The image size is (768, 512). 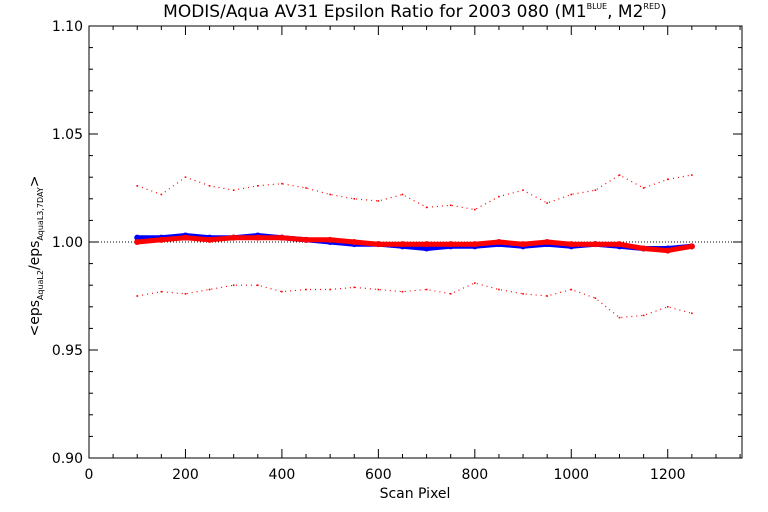 What do you see at coordinates (415, 494) in the screenshot?
I see `x-axis-label: Scan Pixel` at bounding box center [415, 494].